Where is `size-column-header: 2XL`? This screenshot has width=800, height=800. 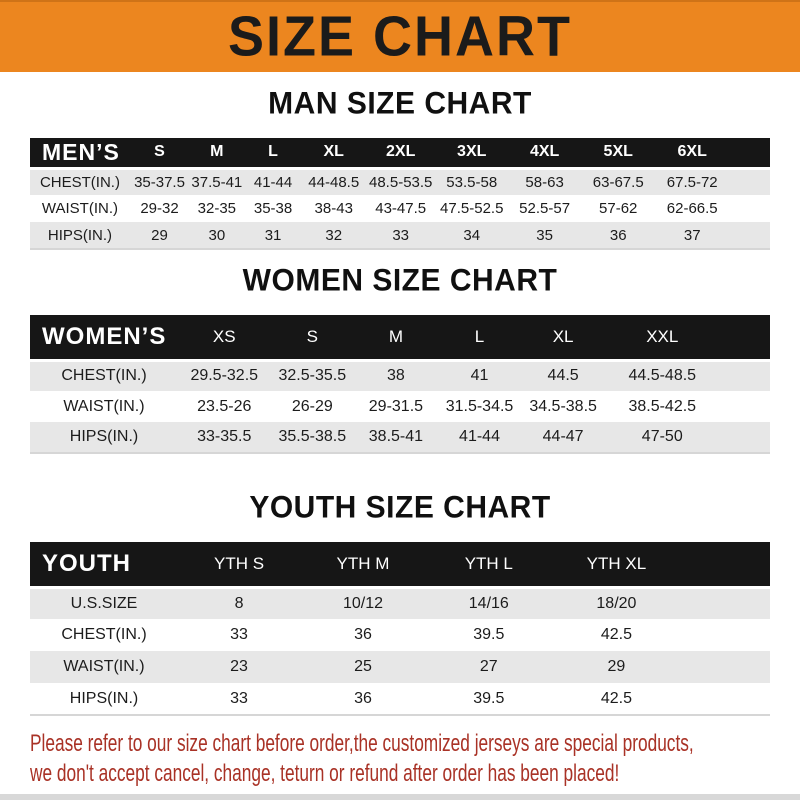
size-column-header: 2XL is located at coordinates (400, 154).